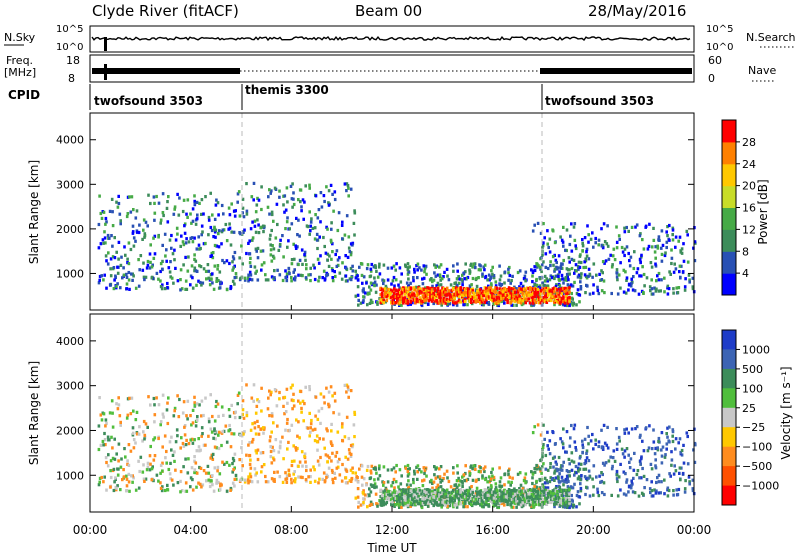 This screenshot has height=554, width=800. Describe the element at coordinates (763, 211) in the screenshot. I see `power-colorbar-label: Power [dB]` at that location.